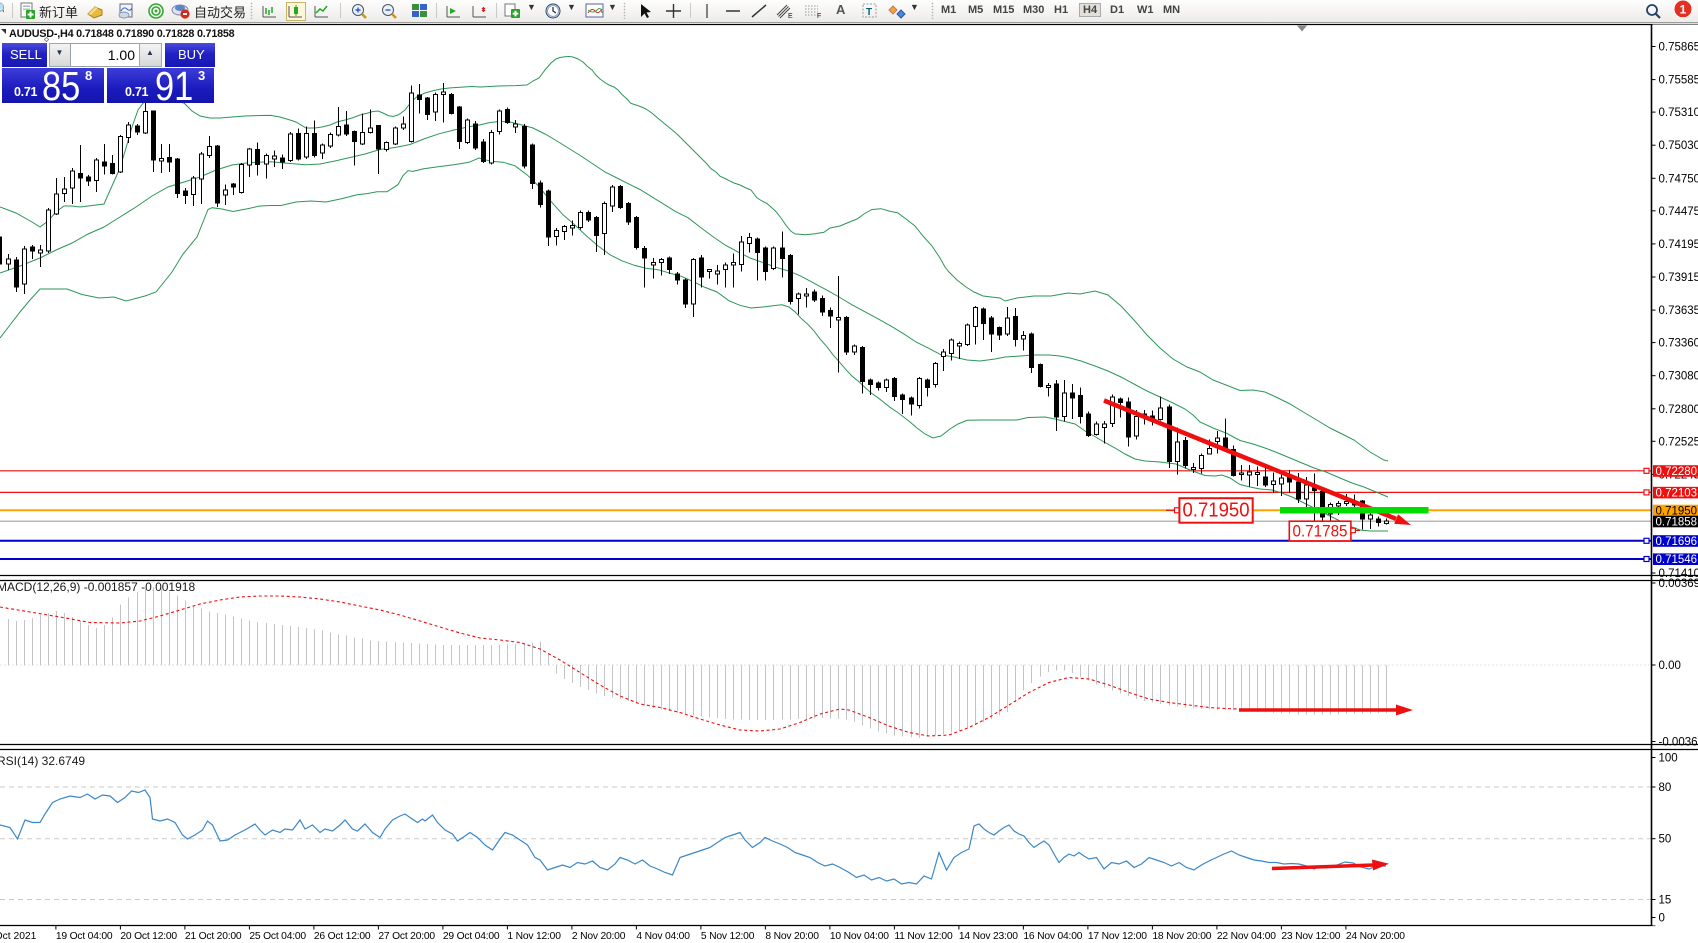  I want to click on svg-text: 0, so click(1662, 919).